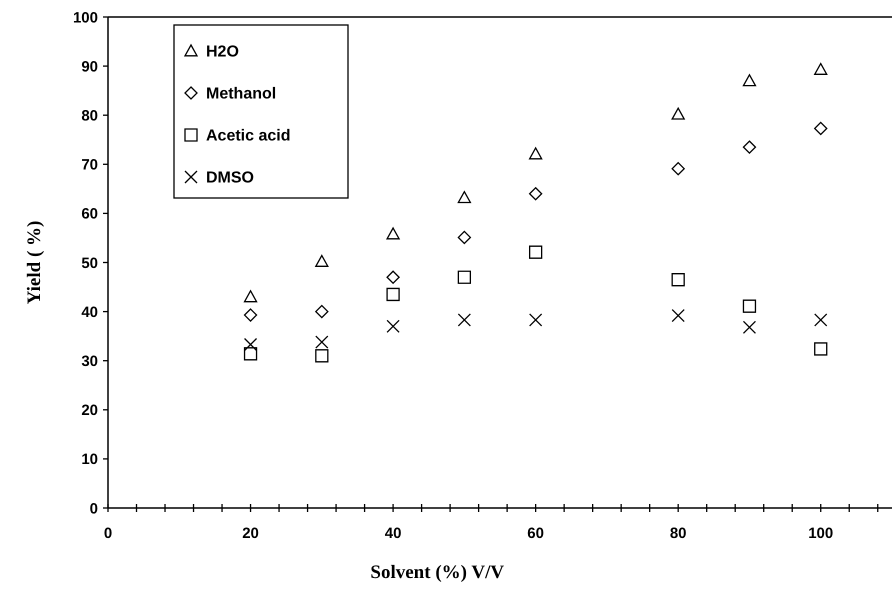  Describe the element at coordinates (248, 136) in the screenshot. I see `legend-label: Acetic acid` at that location.